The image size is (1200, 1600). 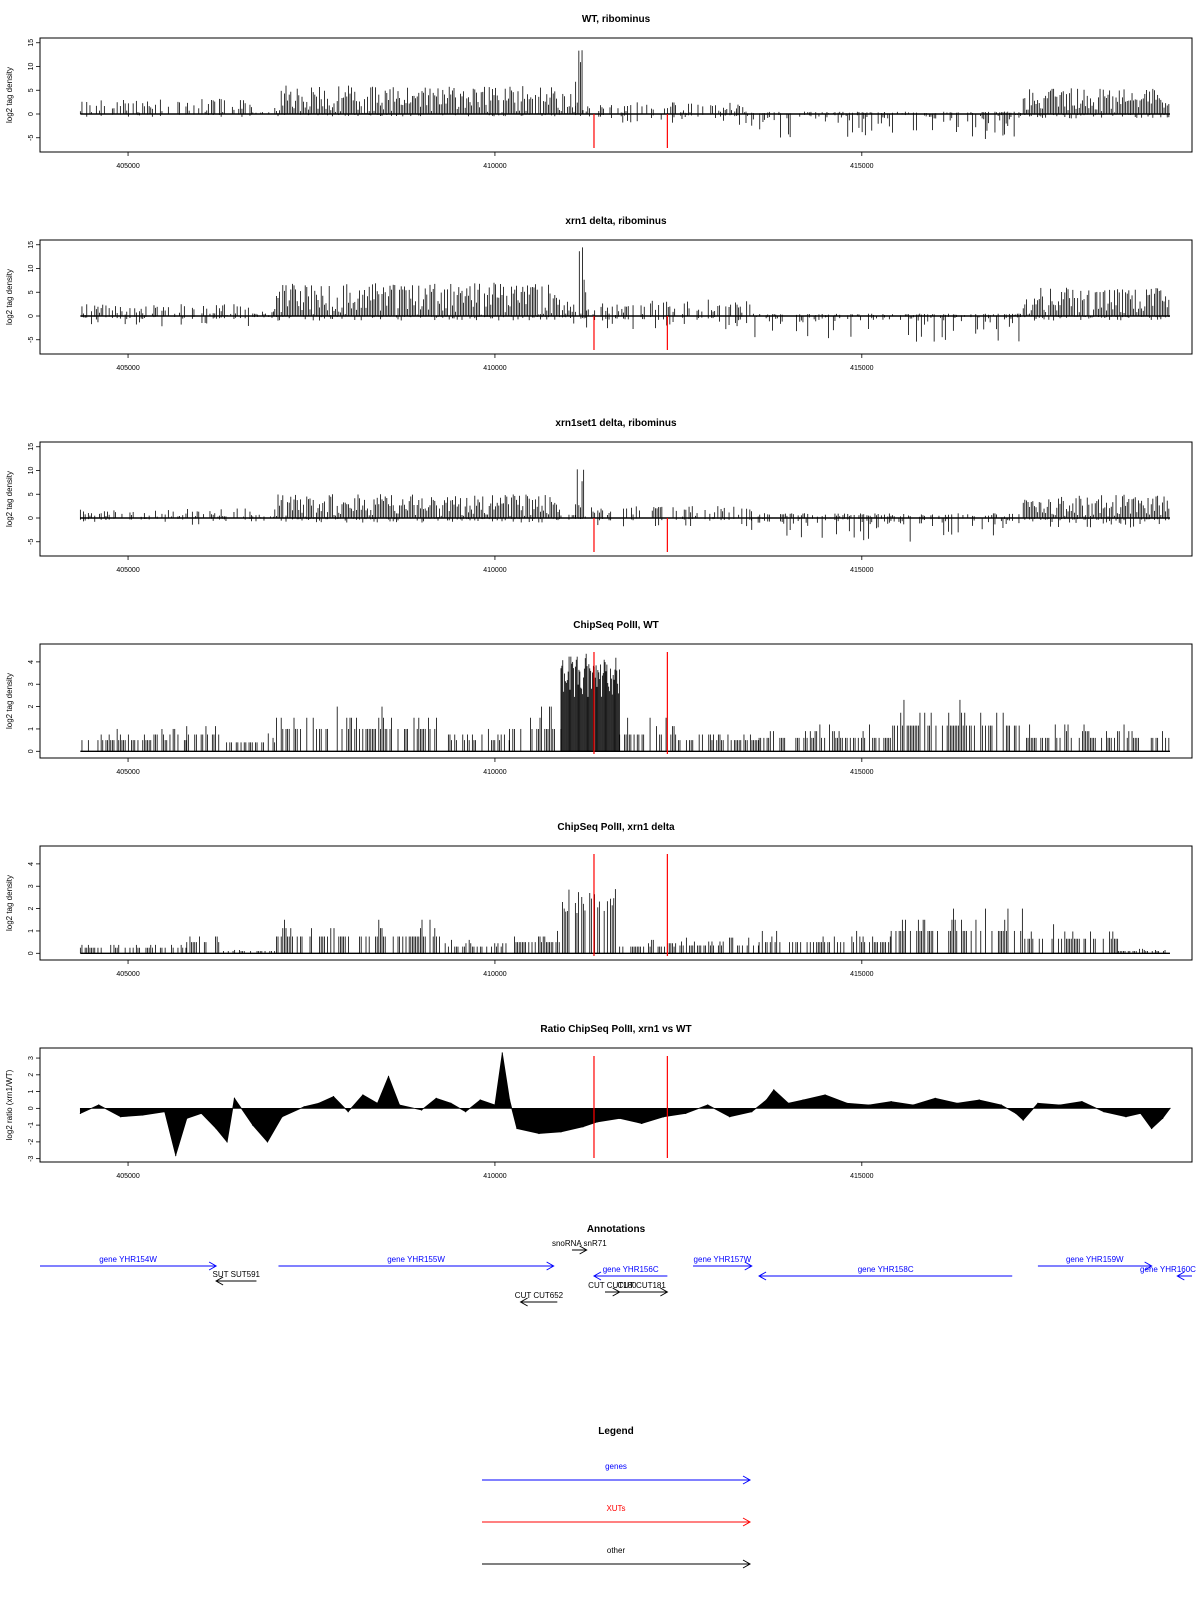 I want to click on feature-label: CUT CUT181, so click(x=642, y=1285).